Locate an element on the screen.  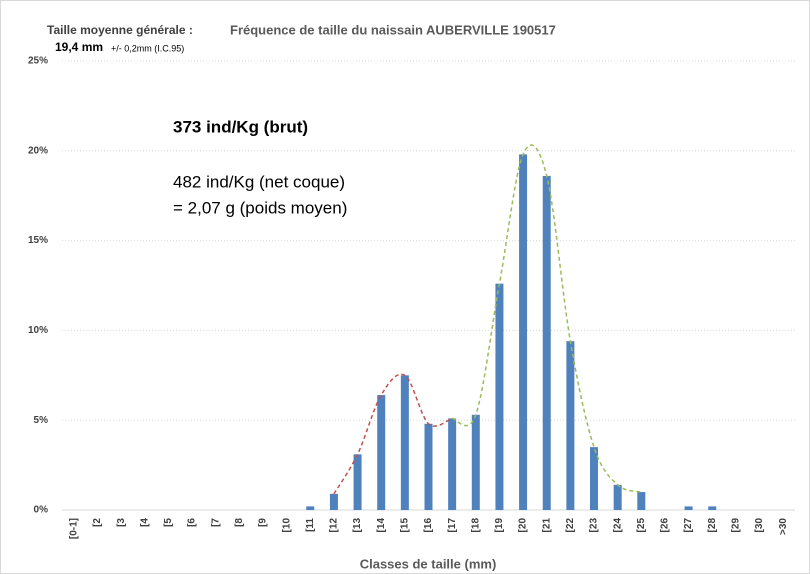
x-tick-label: [27 is located at coordinates (688, 525).